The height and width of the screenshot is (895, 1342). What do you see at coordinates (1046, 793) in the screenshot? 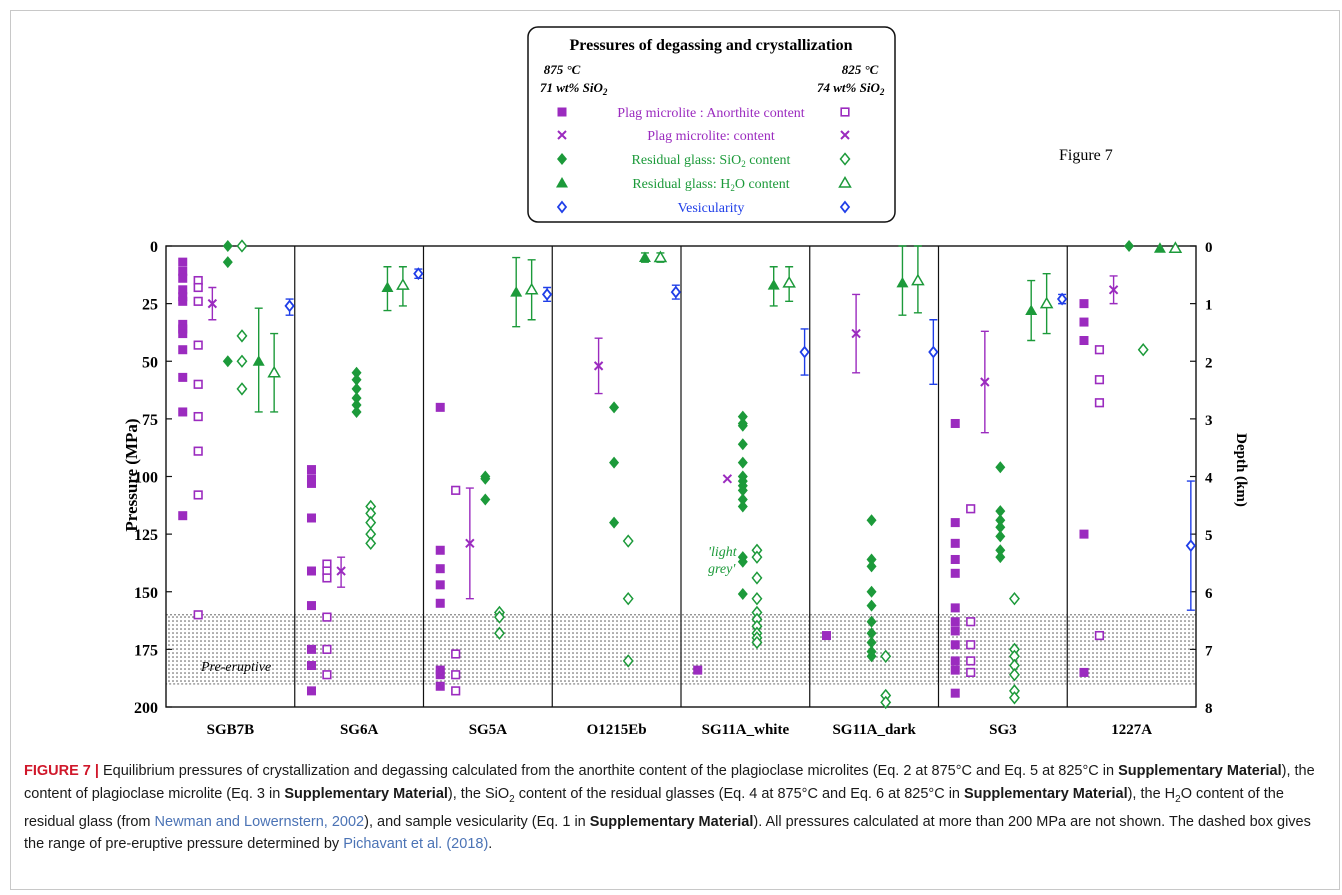
I see `caption-sm-3: Supplementary Material` at bounding box center [1046, 793].